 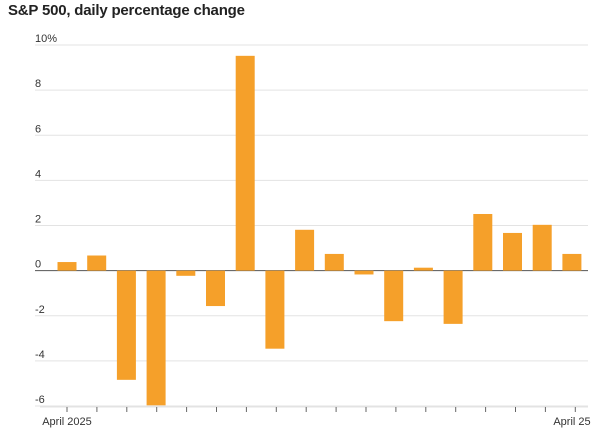 What do you see at coordinates (38, 84) in the screenshot?
I see `y-tick-label: 8` at bounding box center [38, 84].